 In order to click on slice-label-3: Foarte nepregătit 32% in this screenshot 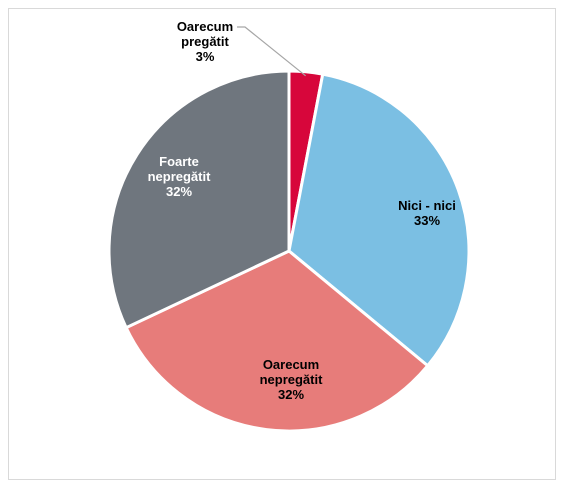, I will do `click(180, 176)`.